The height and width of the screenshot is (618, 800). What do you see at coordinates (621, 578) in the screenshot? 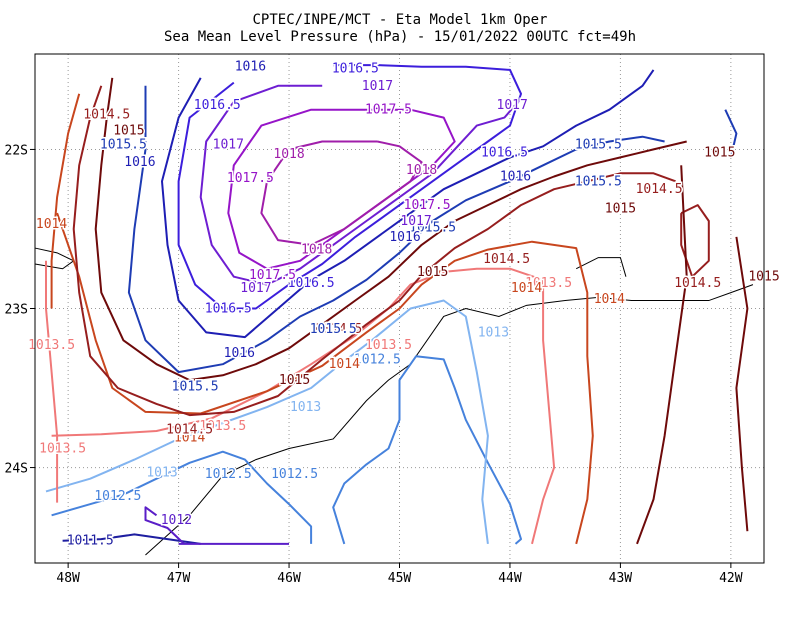
I see `x-tick-label: 43W` at bounding box center [621, 578].